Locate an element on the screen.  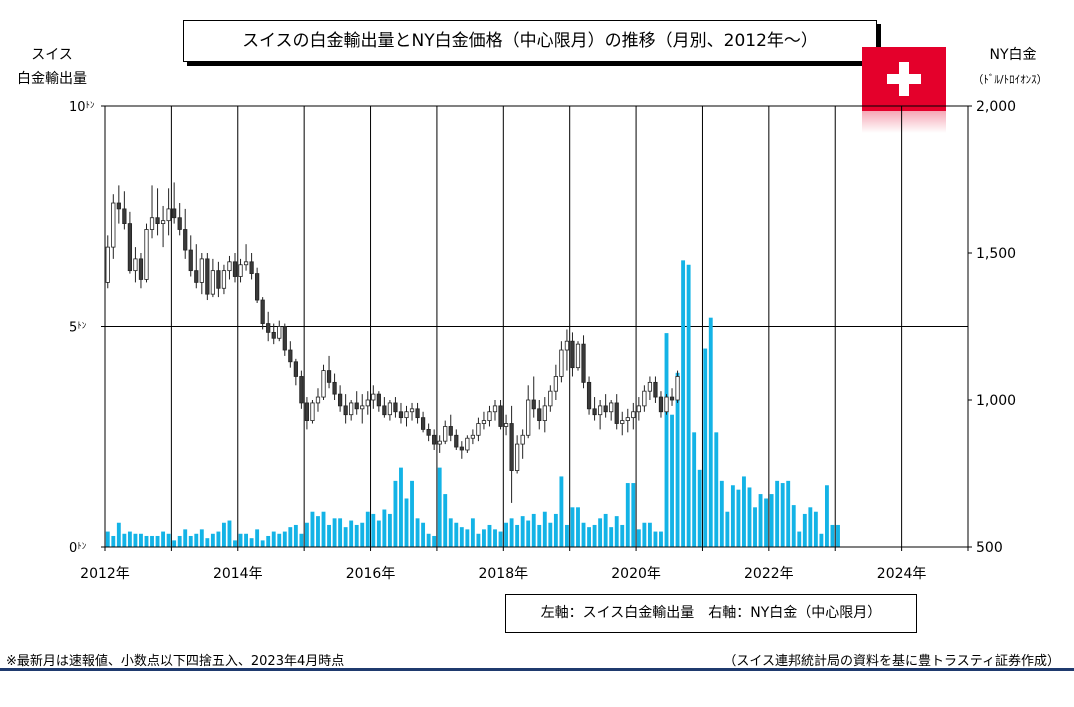
legend: 左軸：スイス白金輸出量 右軸：NY白金（中心限月） is located at coordinates (711, 613).